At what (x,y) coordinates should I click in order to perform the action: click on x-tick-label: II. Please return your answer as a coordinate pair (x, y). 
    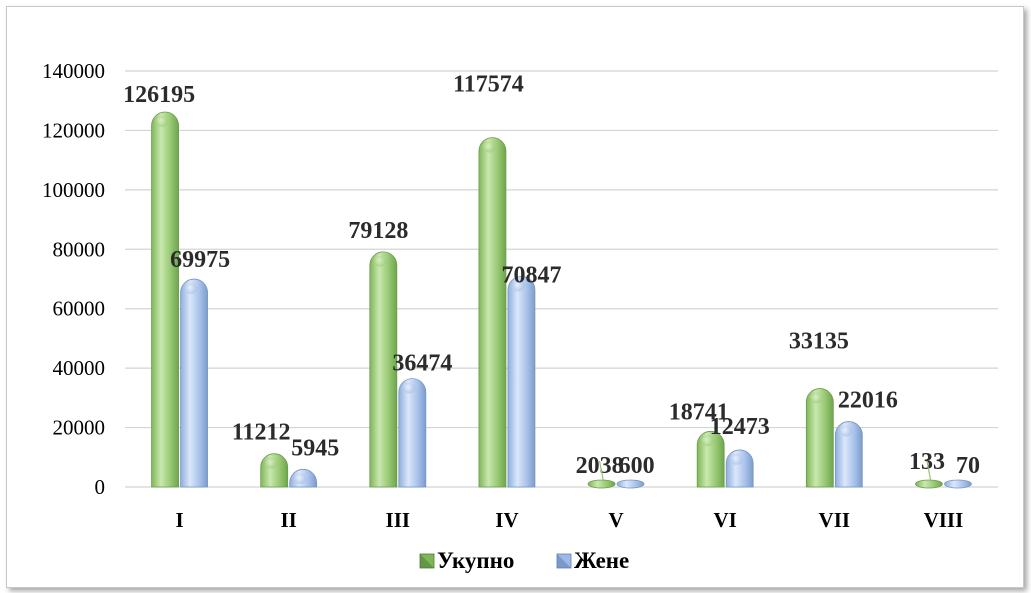
    Looking at the image, I should click on (289, 520).